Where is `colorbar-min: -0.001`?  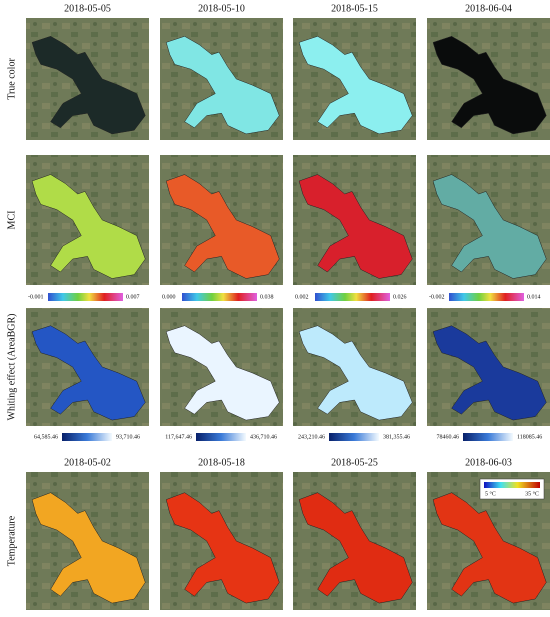 colorbar-min: -0.001 is located at coordinates (36, 297).